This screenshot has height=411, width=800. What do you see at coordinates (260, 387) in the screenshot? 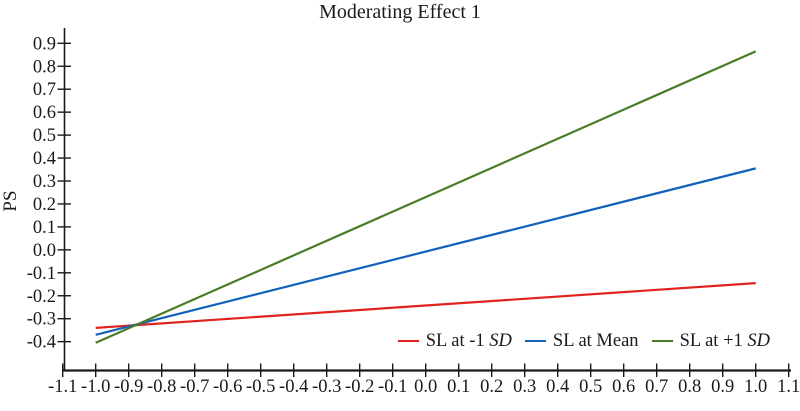
I see `x-tick-label: -0.5` at bounding box center [260, 387].